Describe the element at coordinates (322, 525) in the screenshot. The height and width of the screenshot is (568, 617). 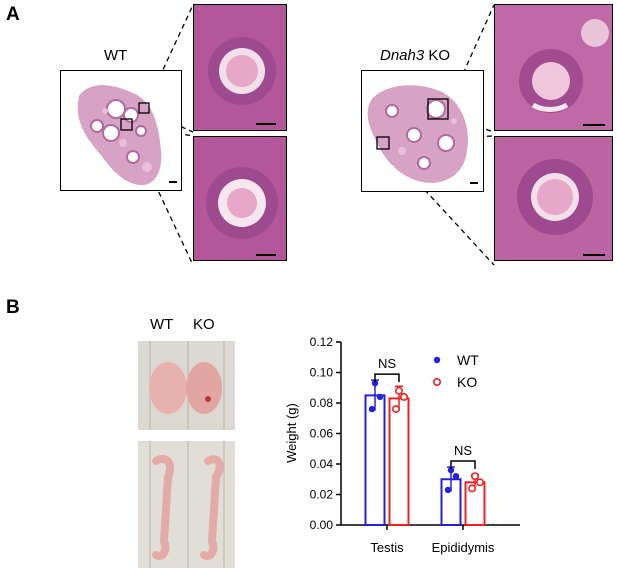
I see `y-tick-label: 0.00` at that location.